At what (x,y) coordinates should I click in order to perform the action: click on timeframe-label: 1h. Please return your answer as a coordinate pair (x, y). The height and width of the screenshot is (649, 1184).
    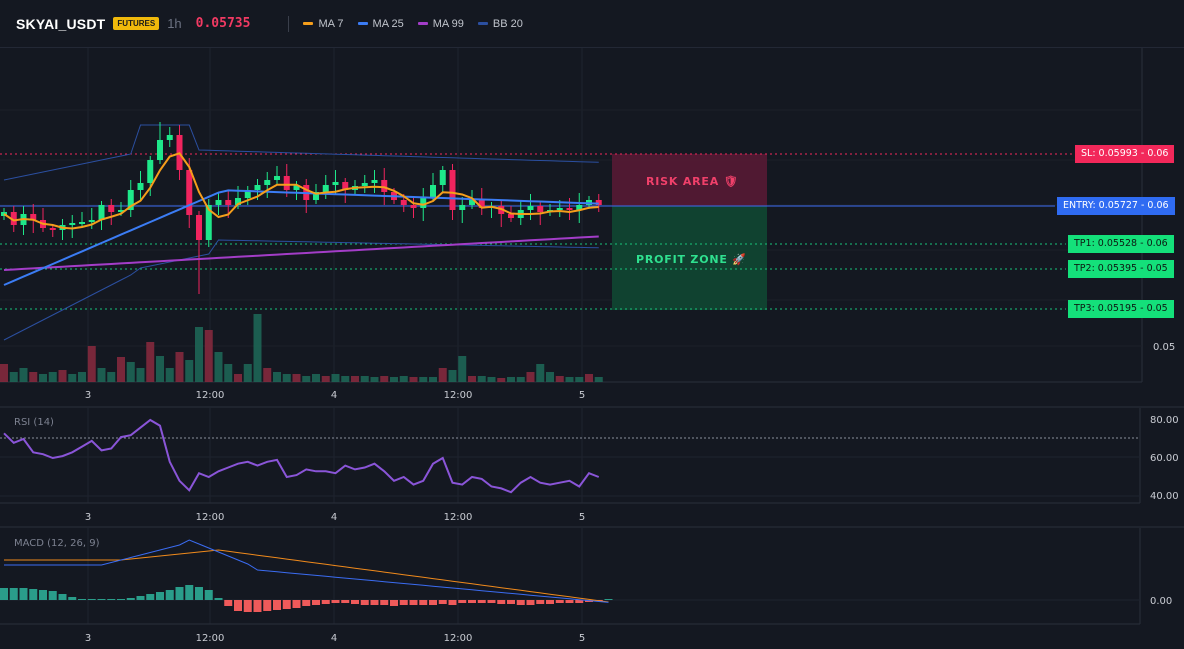
    Looking at the image, I should click on (174, 23).